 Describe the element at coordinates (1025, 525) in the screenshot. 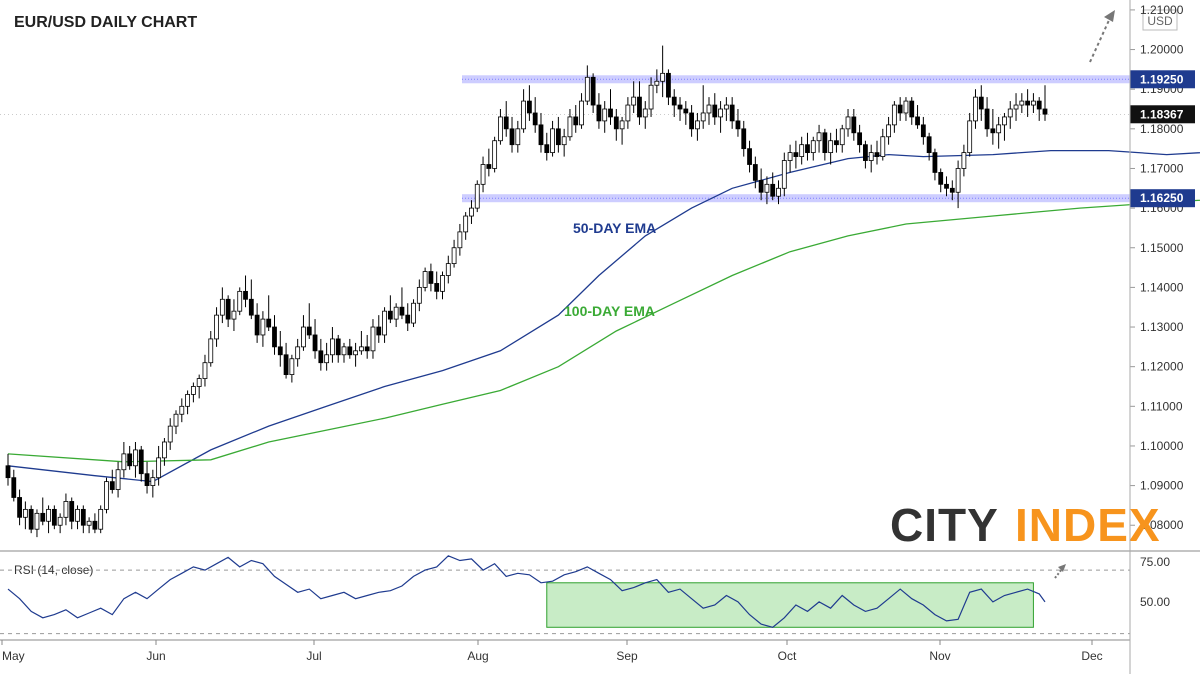

I see `city-index-logo: CITY INDEX` at that location.